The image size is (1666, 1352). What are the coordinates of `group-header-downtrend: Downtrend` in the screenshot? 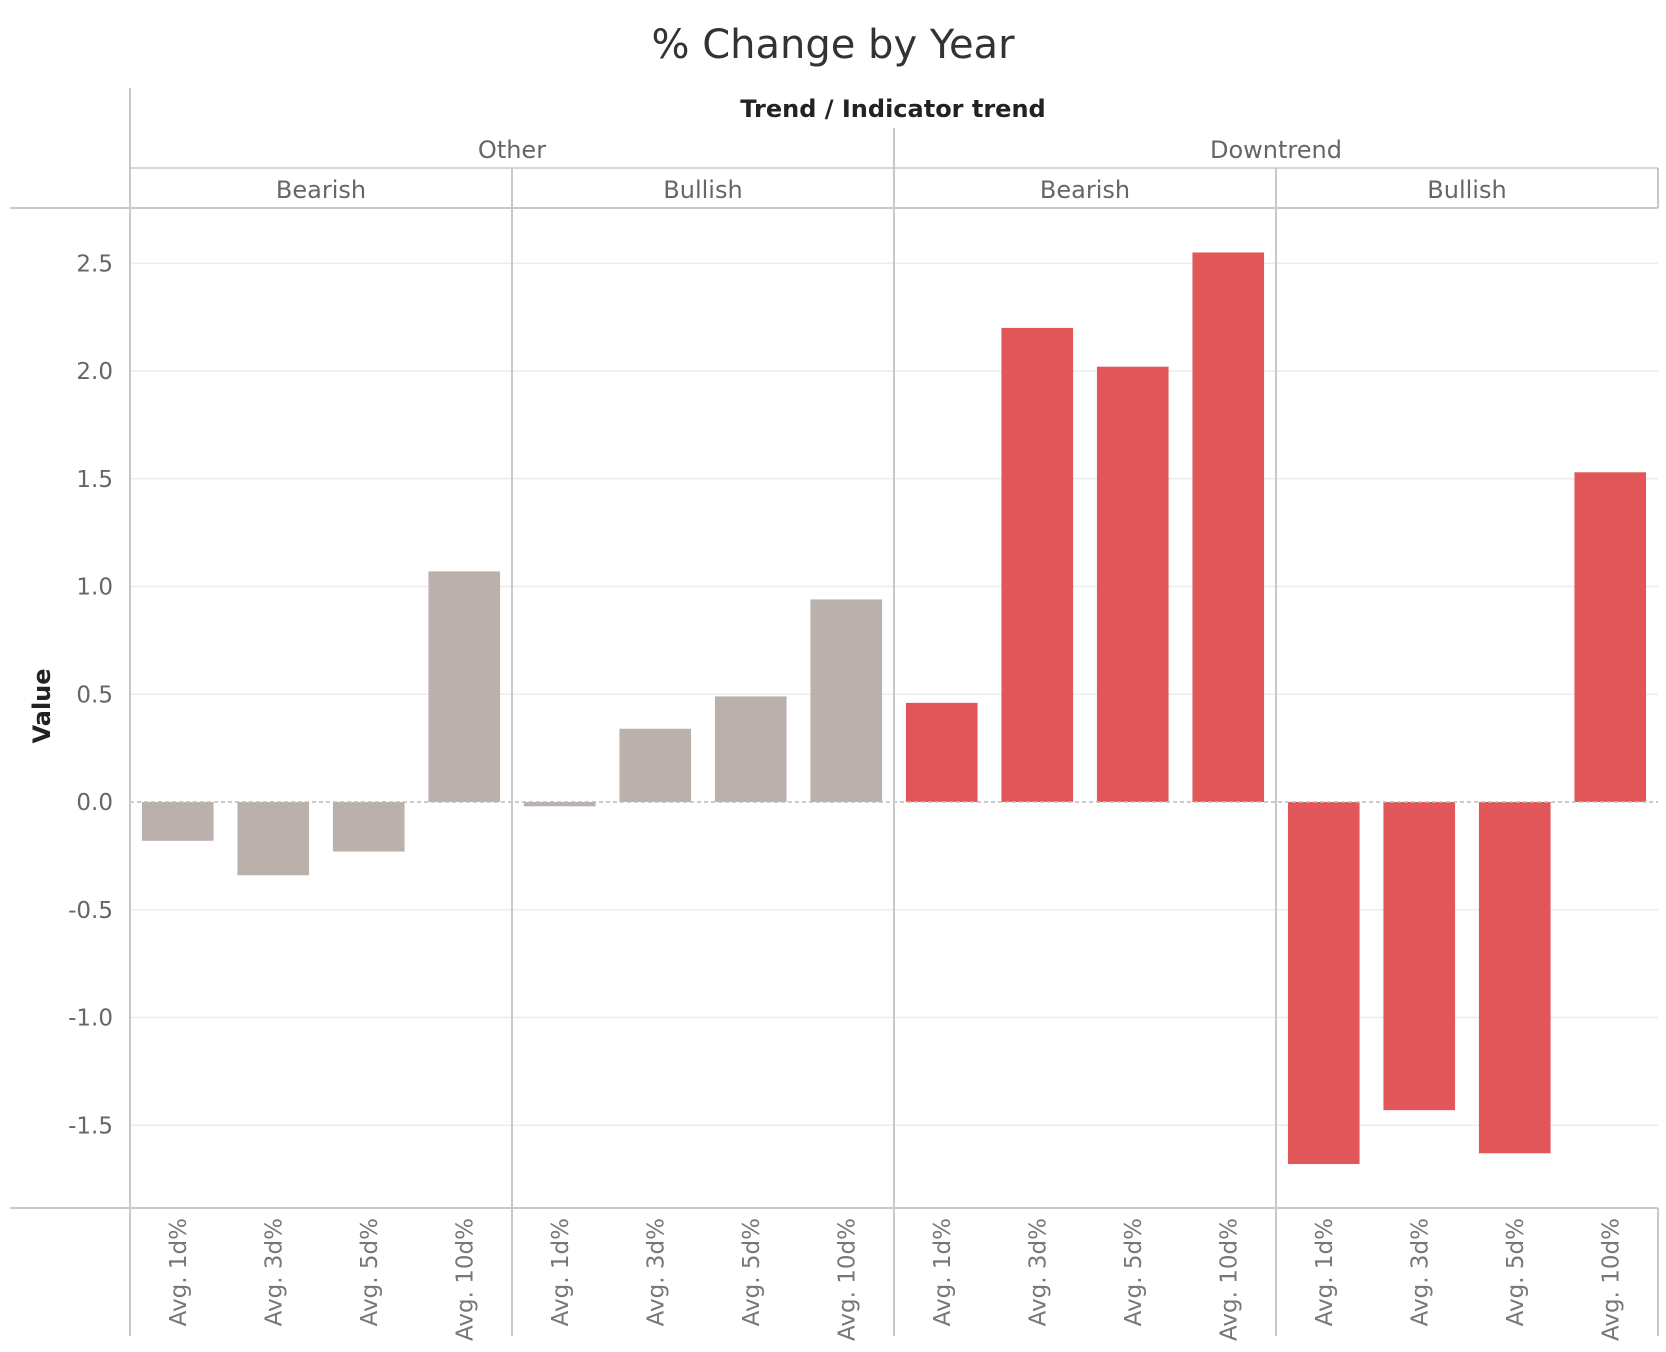 It's located at (1276, 150).